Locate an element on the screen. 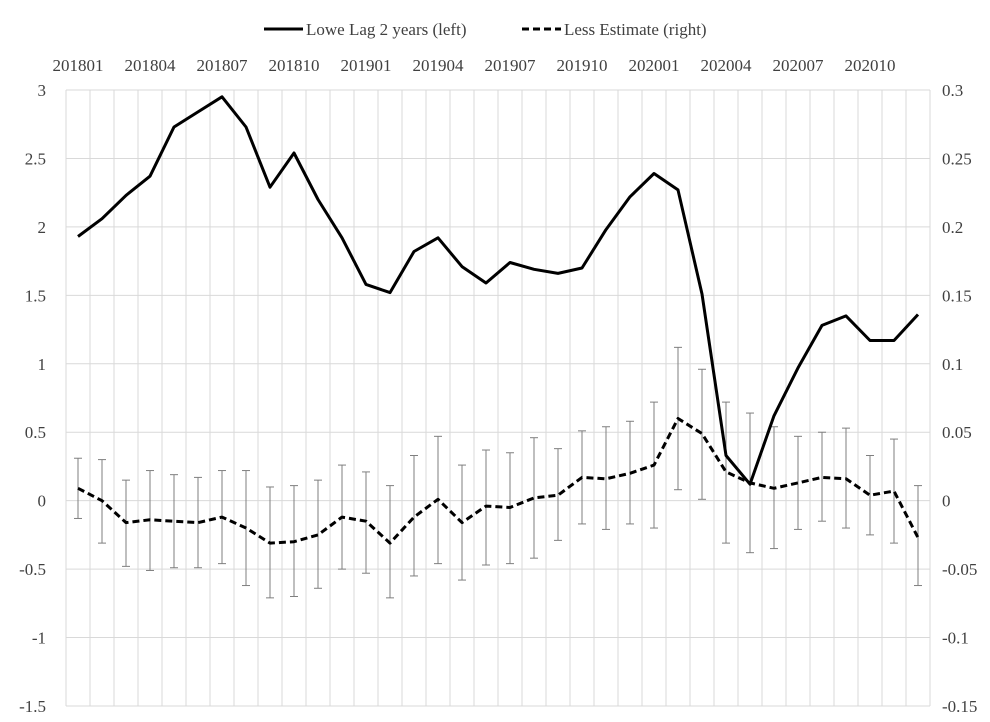 This screenshot has height=722, width=990. x-tick-label: 201907 is located at coordinates (511, 65).